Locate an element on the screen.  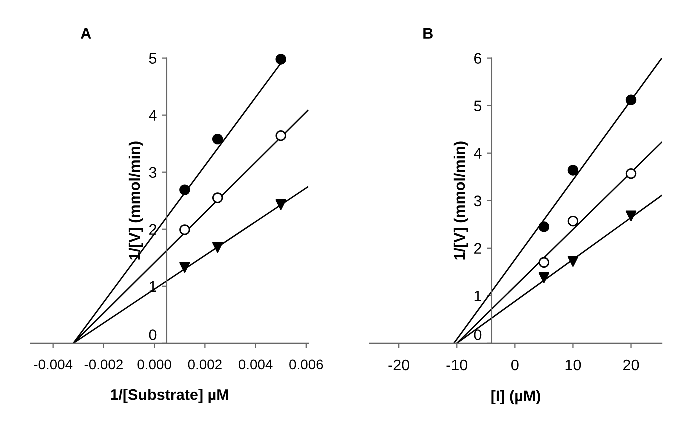
x-tick-label: 0.006 is located at coordinates (307, 365).